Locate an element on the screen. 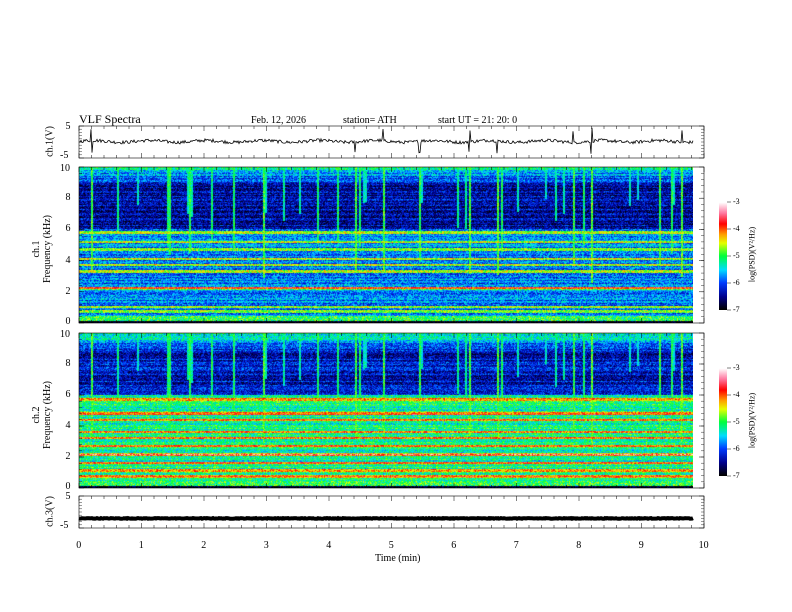 This screenshot has width=792, height=612. colorbar-ch1 is located at coordinates (723, 256).